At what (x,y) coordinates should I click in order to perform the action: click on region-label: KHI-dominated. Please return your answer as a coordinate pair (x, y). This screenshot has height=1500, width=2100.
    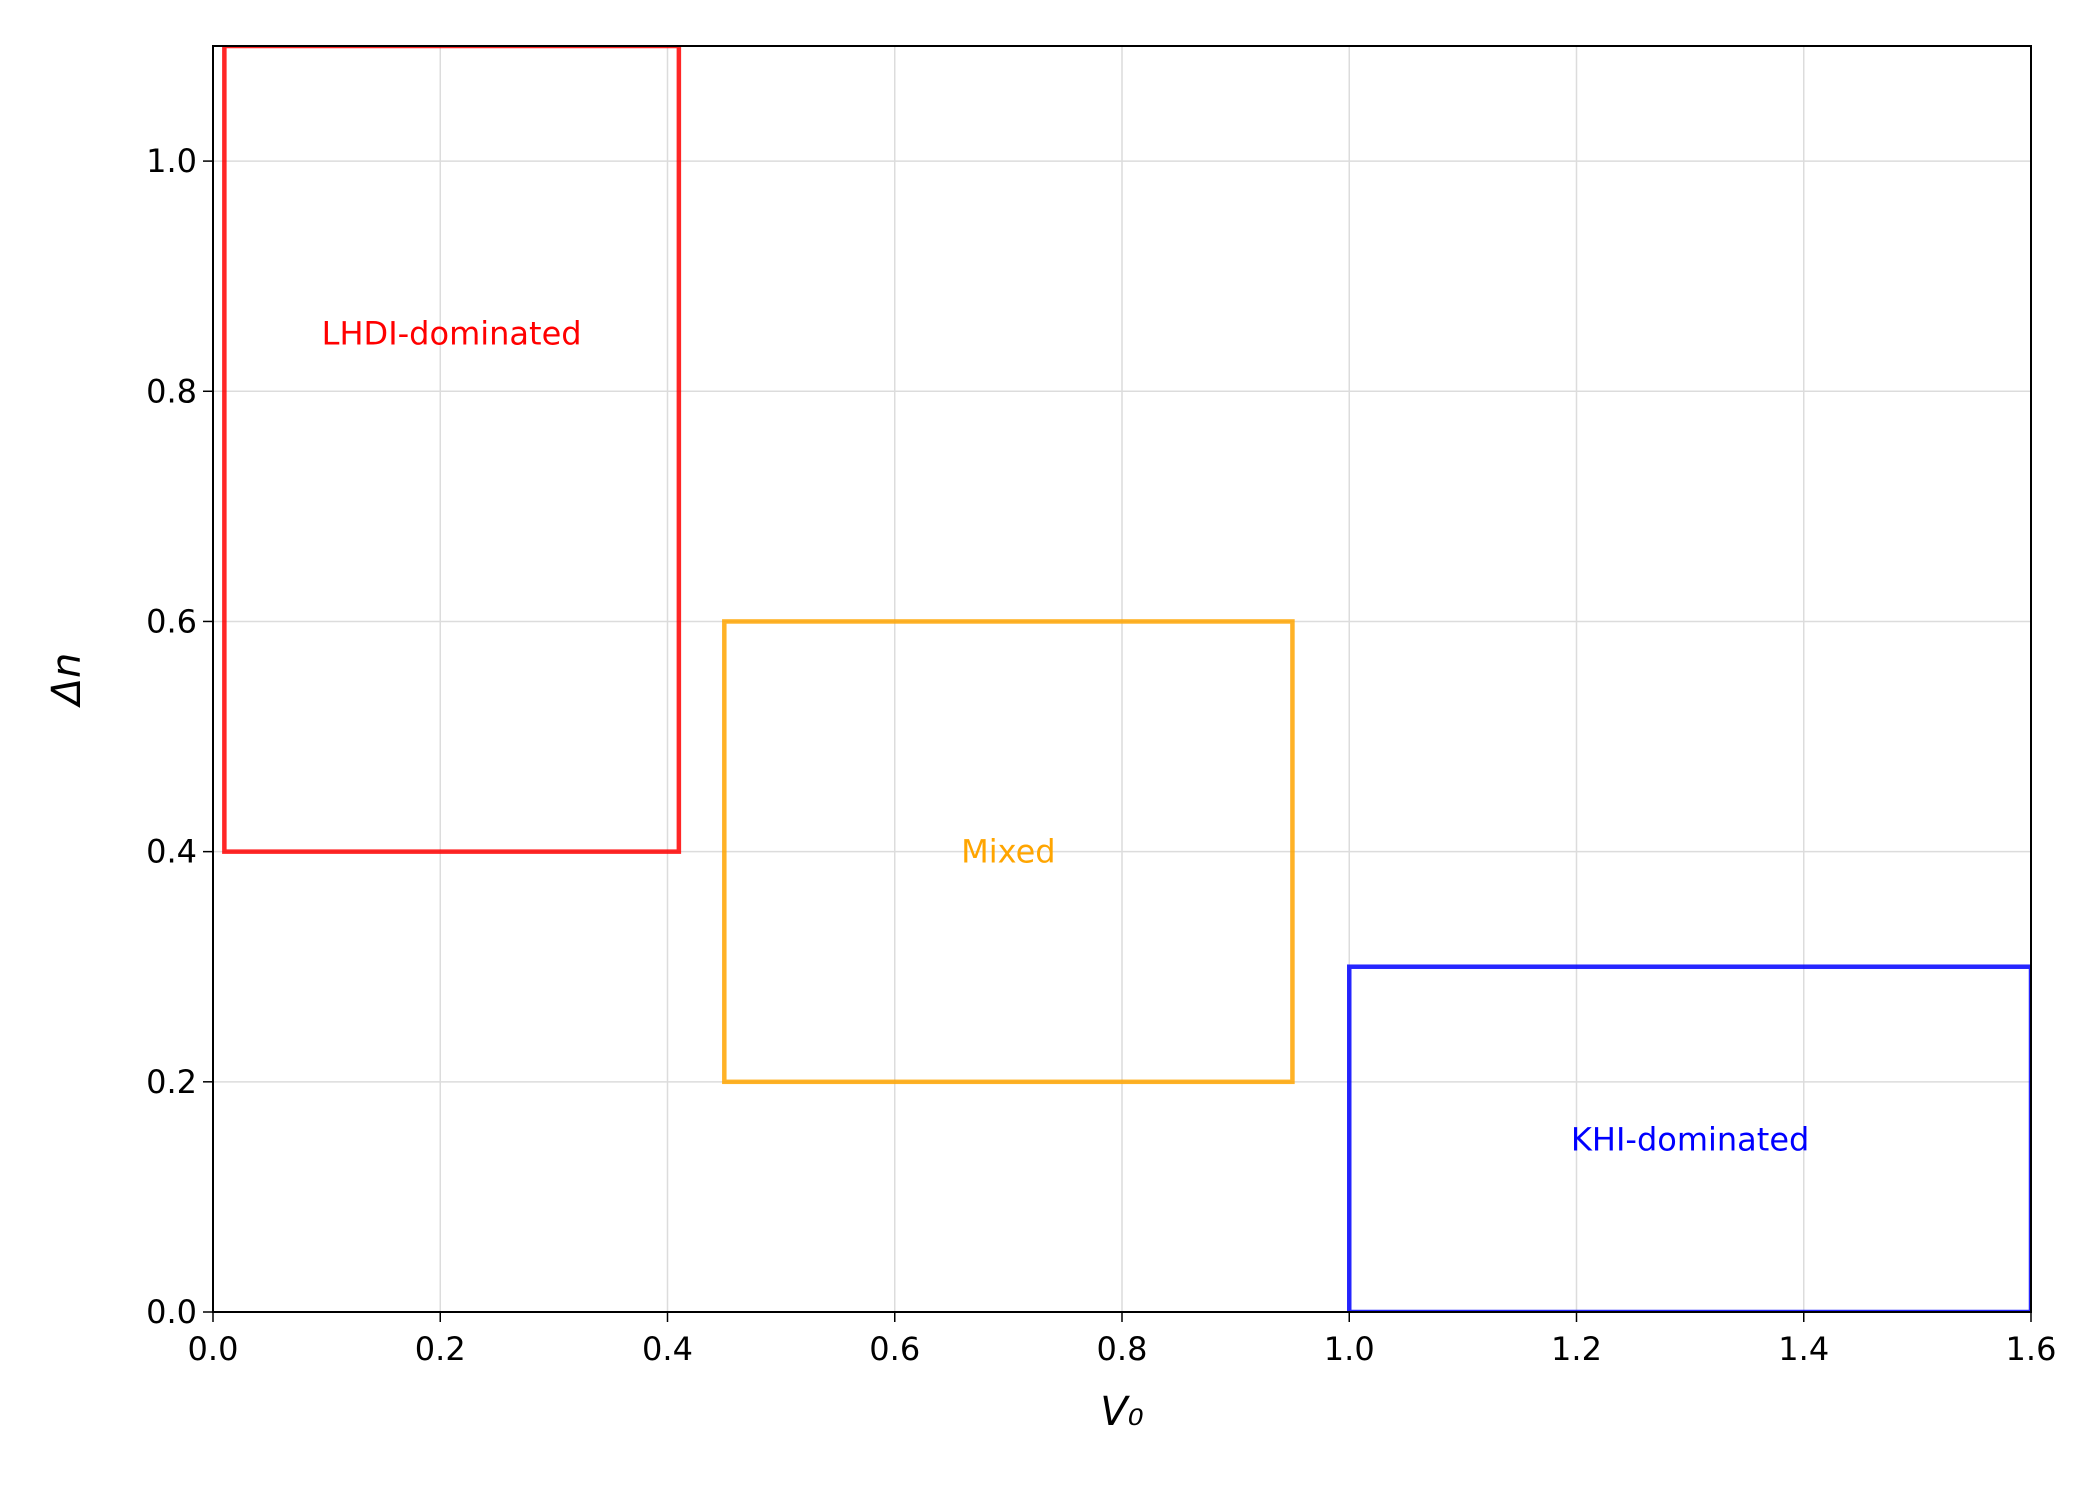
    Looking at the image, I should click on (1690, 1139).